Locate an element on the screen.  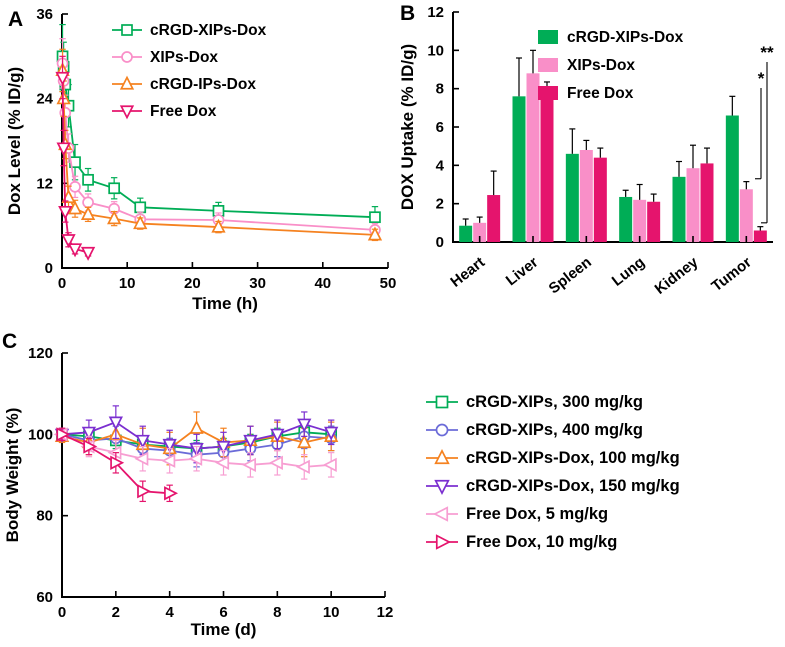
legend-item-label: XIPs-Dox is located at coordinates (601, 65).